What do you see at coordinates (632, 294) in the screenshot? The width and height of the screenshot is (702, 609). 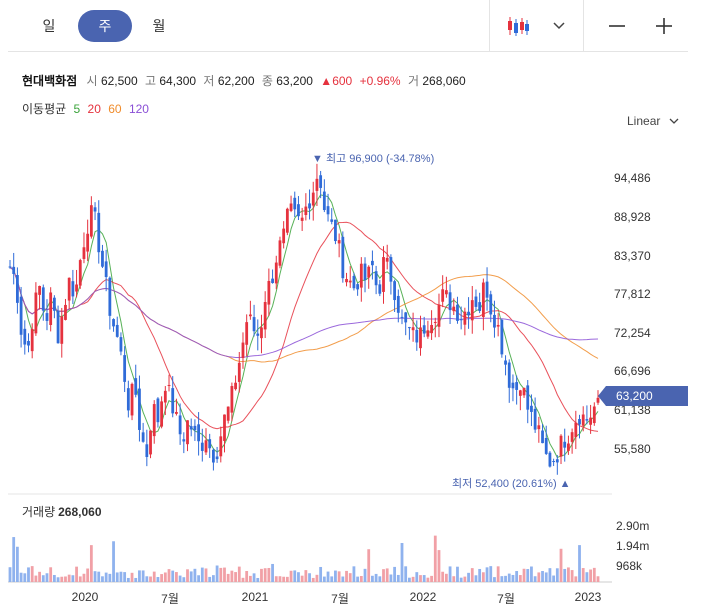 I see `price-tick: 77,812` at bounding box center [632, 294].